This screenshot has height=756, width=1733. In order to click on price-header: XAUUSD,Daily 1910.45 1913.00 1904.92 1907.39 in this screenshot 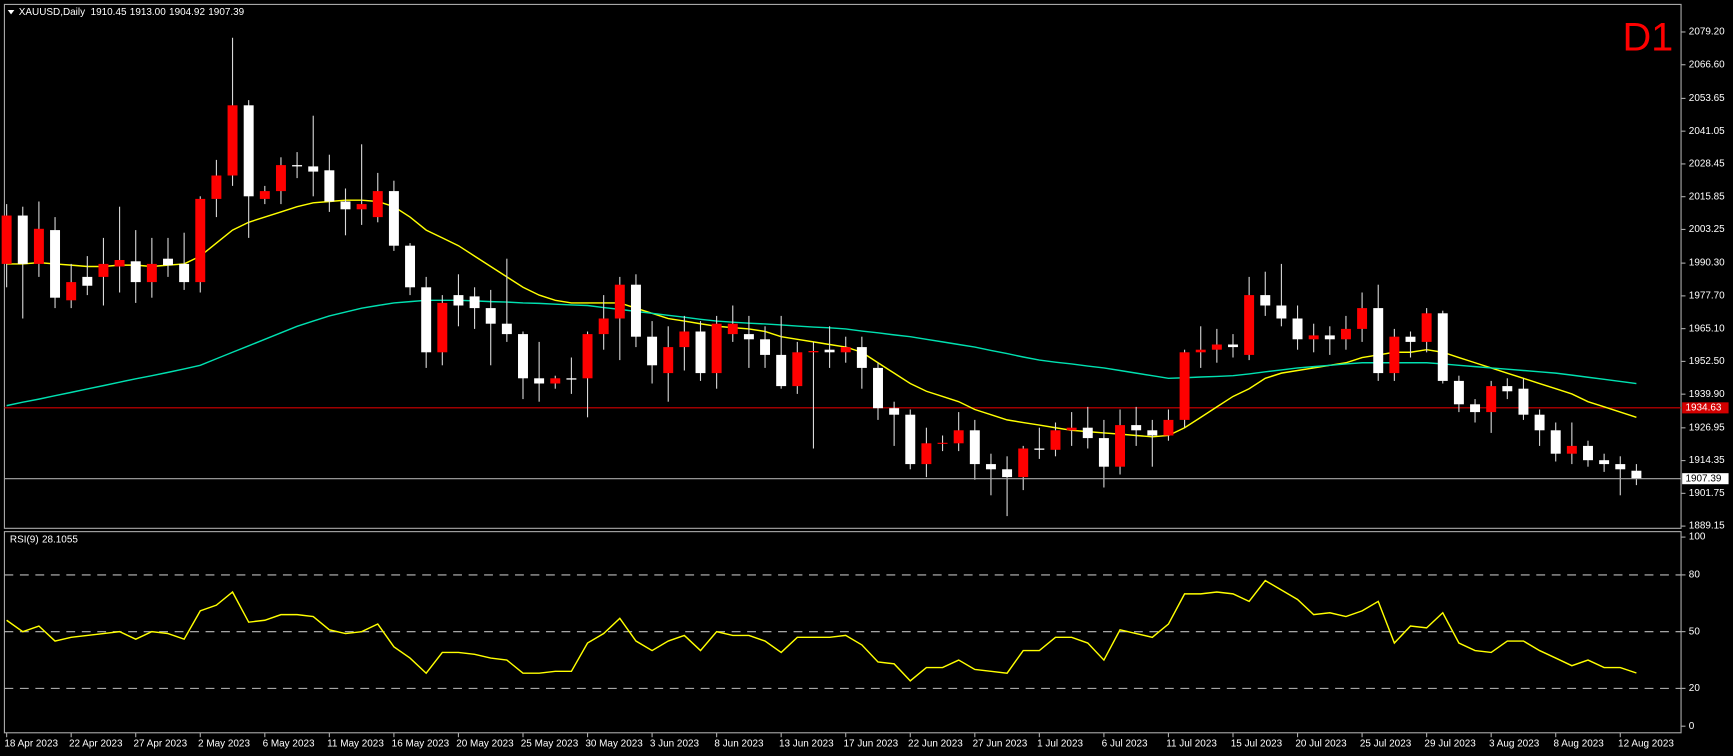, I will do `click(132, 12)`.